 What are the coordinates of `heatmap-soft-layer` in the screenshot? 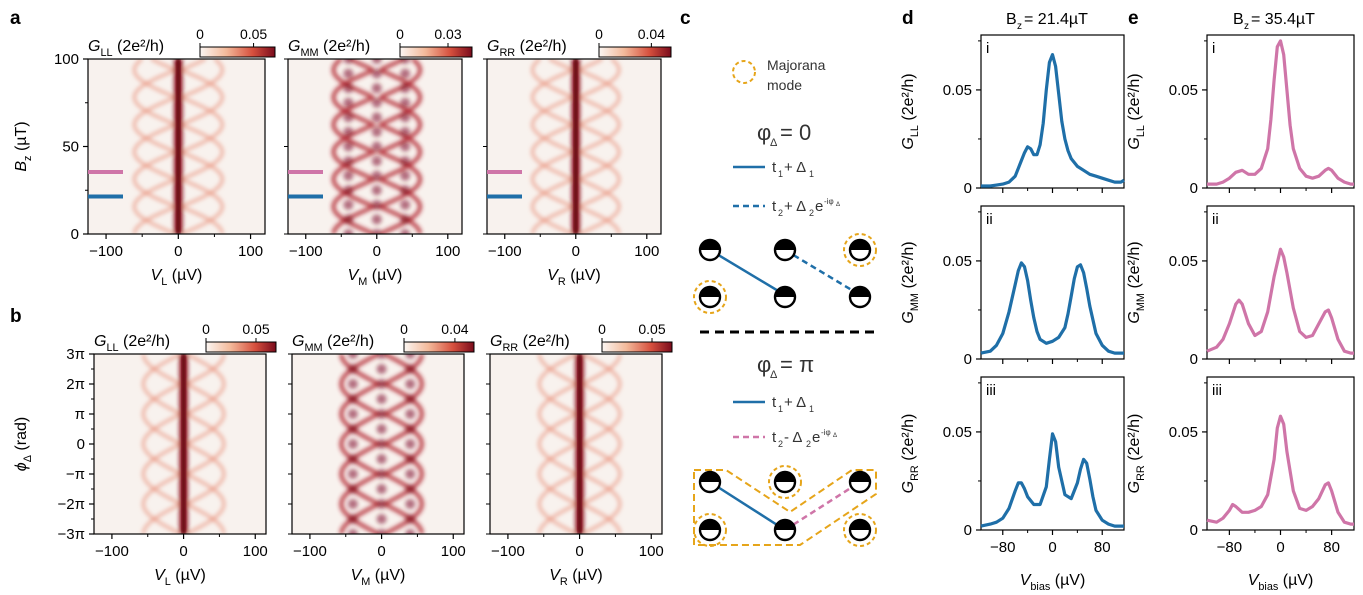 It's located at (377, 146).